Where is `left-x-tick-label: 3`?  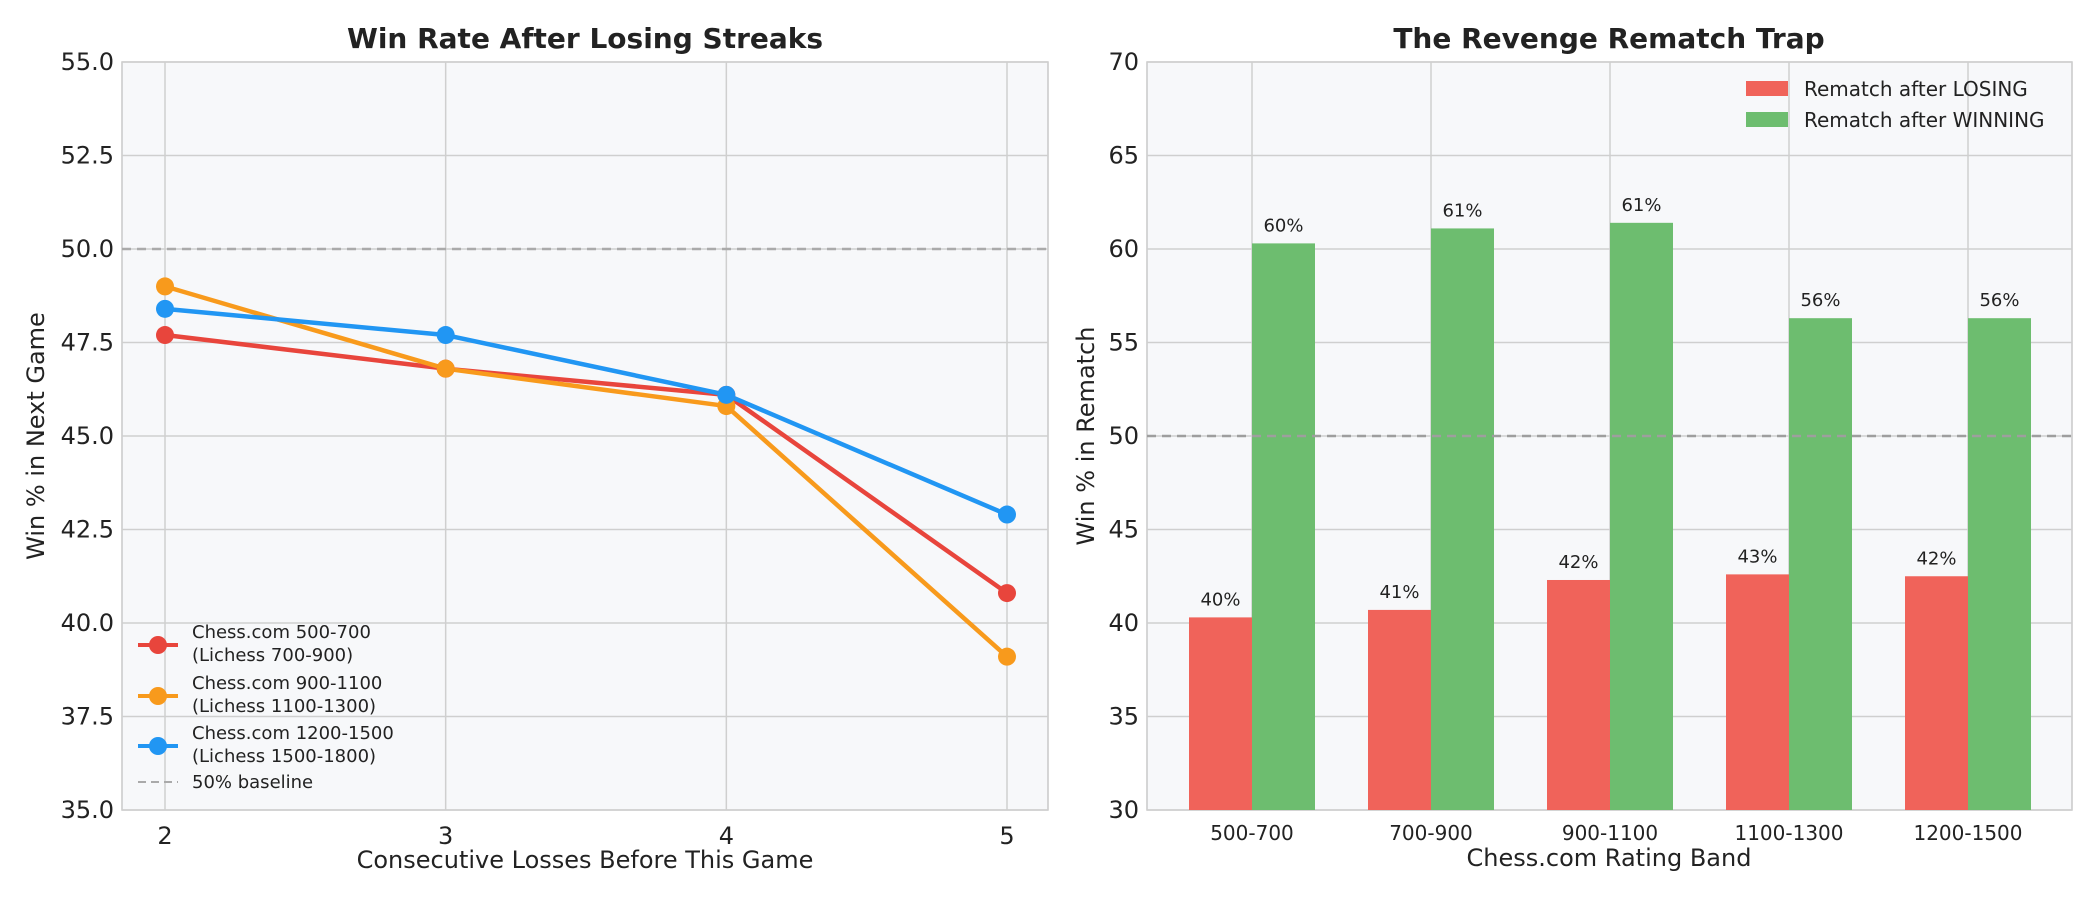 left-x-tick-label: 3 is located at coordinates (445, 836).